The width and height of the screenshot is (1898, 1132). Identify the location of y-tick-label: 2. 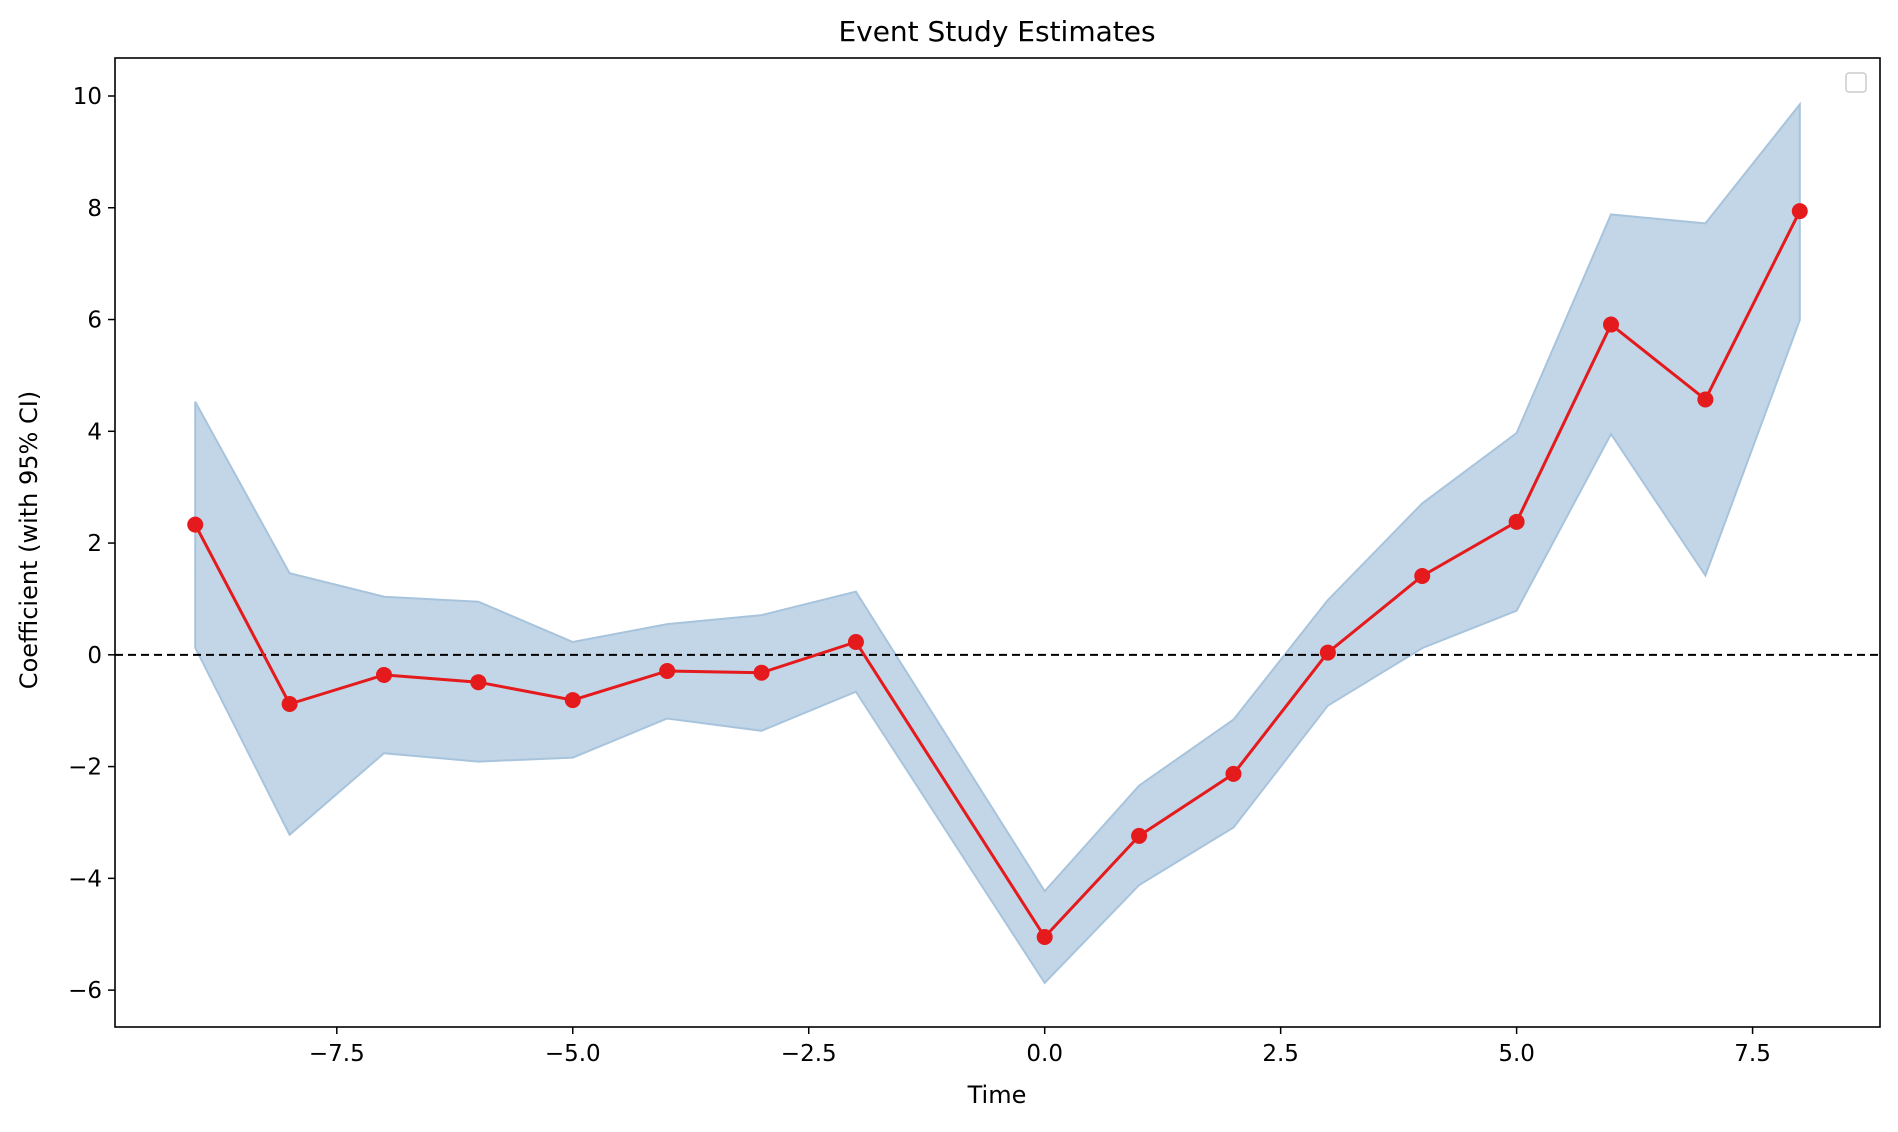
(94, 544).